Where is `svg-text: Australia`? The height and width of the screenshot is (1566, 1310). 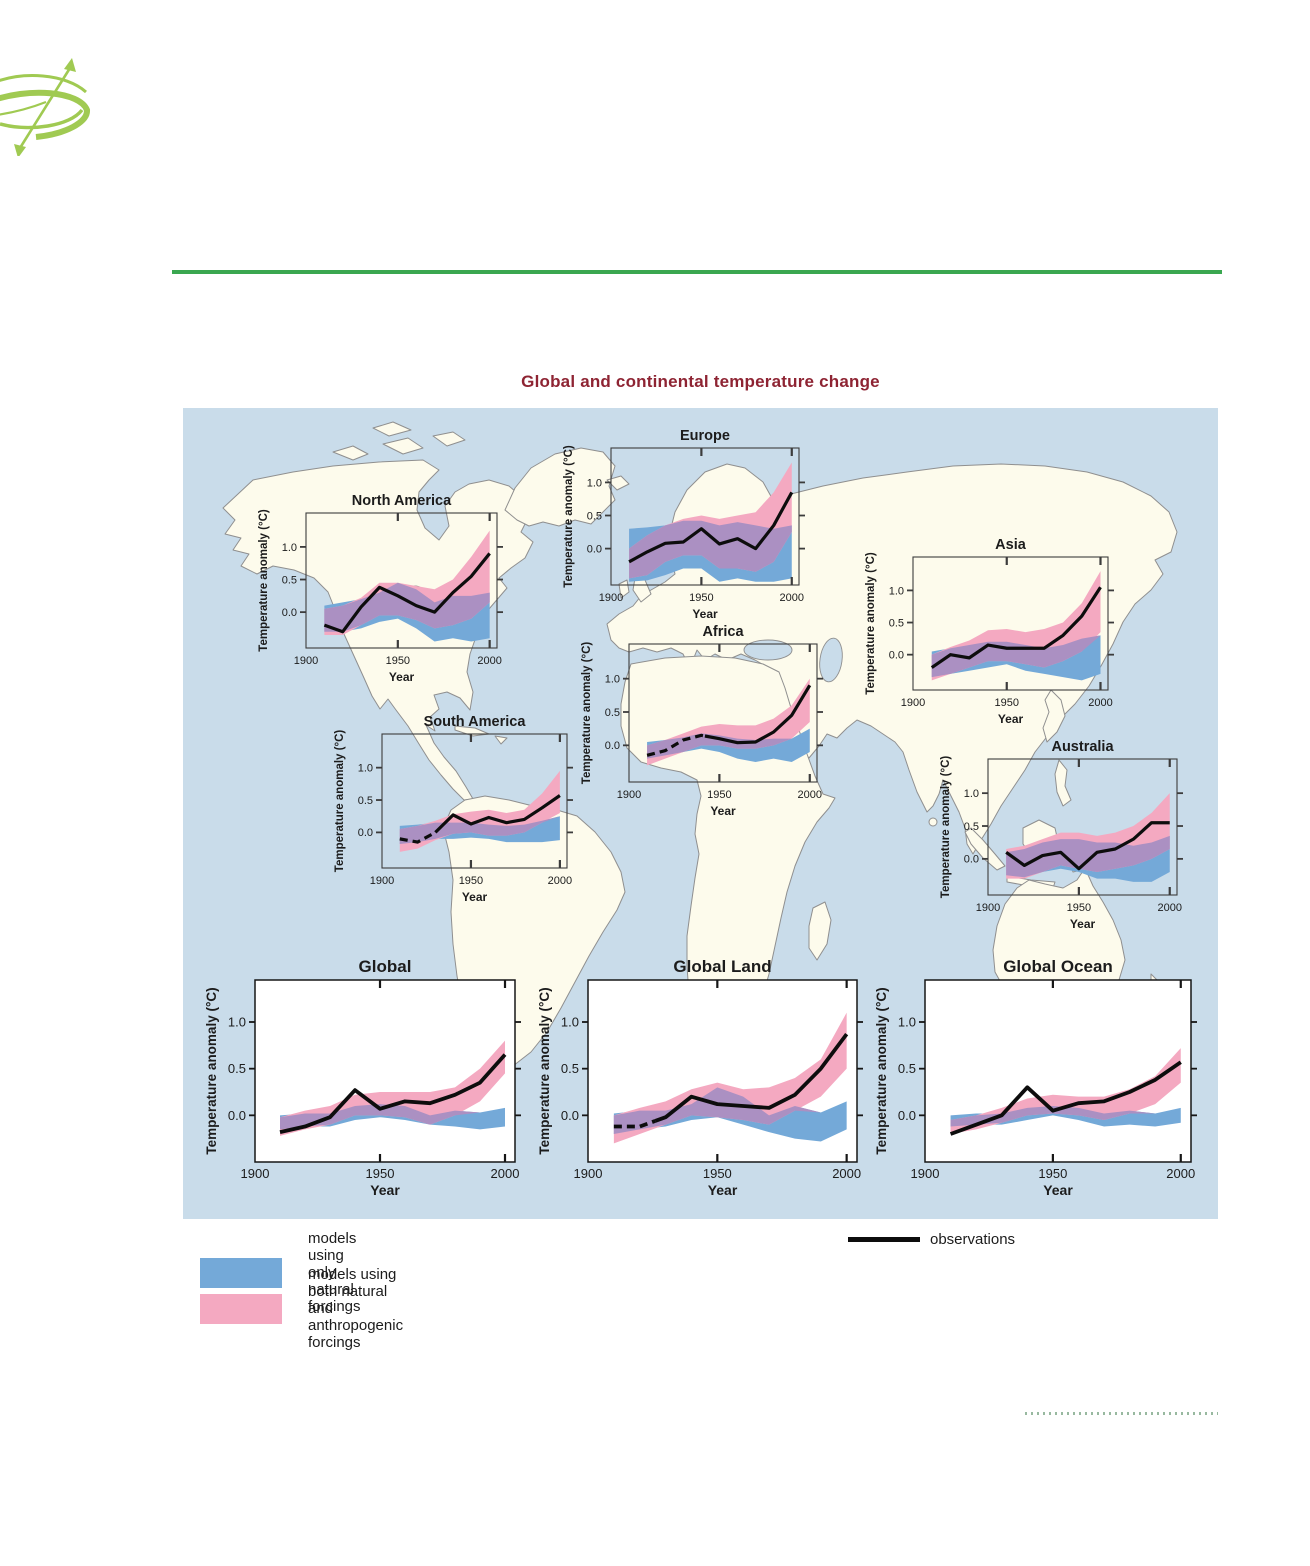 svg-text: Australia is located at coordinates (1082, 747).